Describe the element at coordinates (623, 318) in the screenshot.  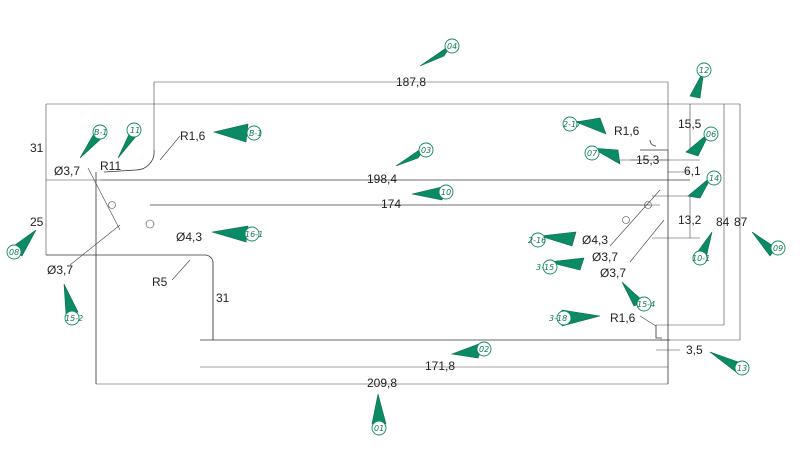
I see `dim-radius-right-bottom: R1,6` at that location.